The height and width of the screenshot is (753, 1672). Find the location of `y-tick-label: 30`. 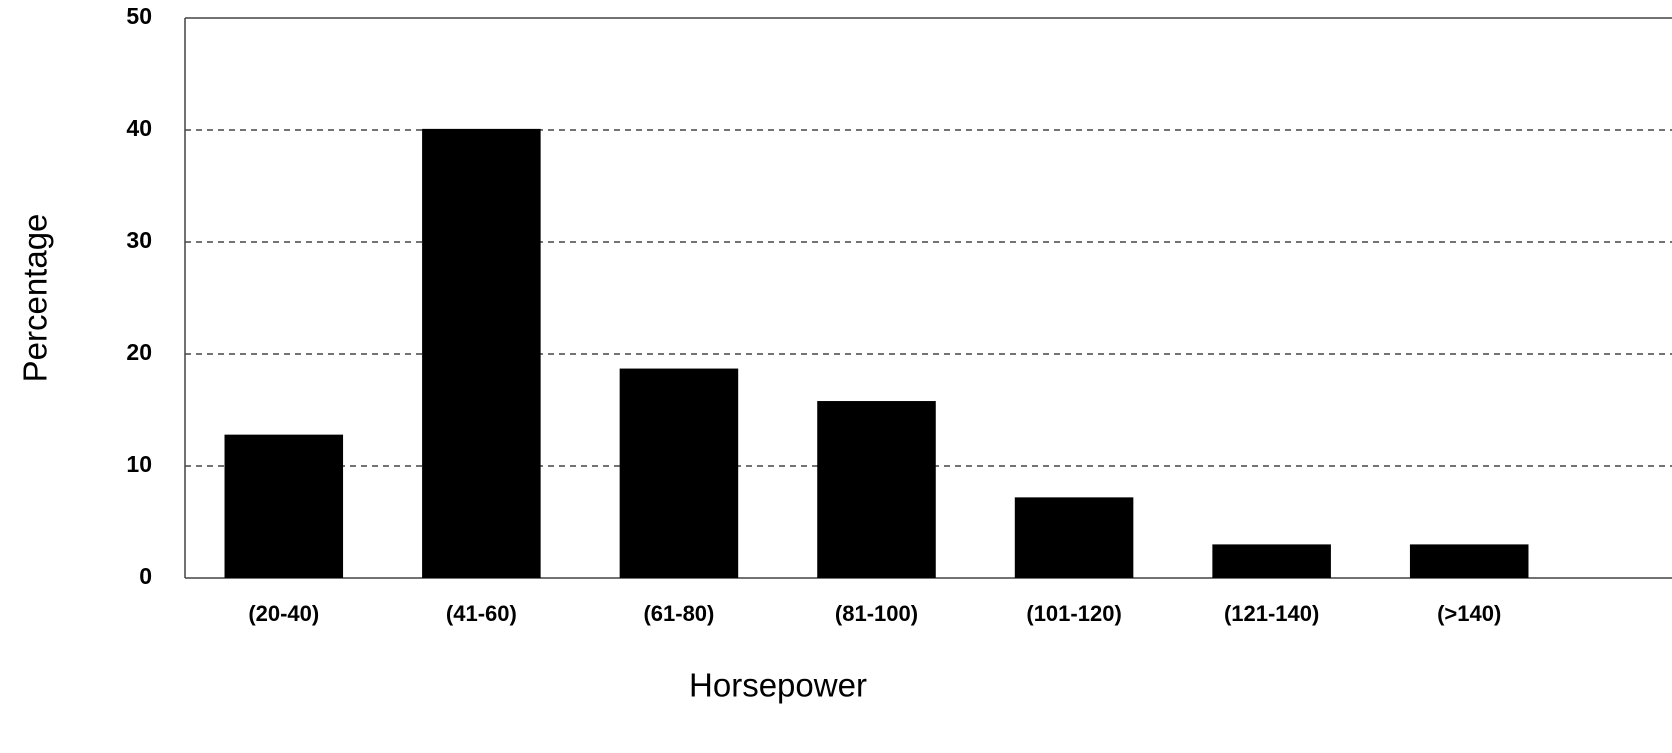

y-tick-label: 30 is located at coordinates (139, 240).